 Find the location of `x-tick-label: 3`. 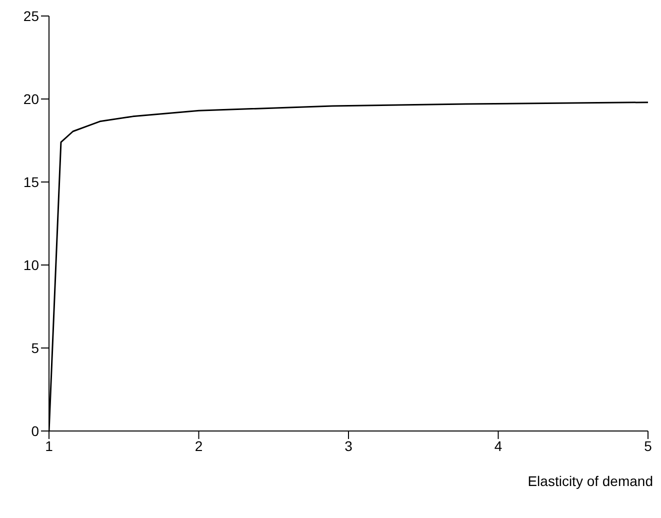

x-tick-label: 3 is located at coordinates (348, 446).